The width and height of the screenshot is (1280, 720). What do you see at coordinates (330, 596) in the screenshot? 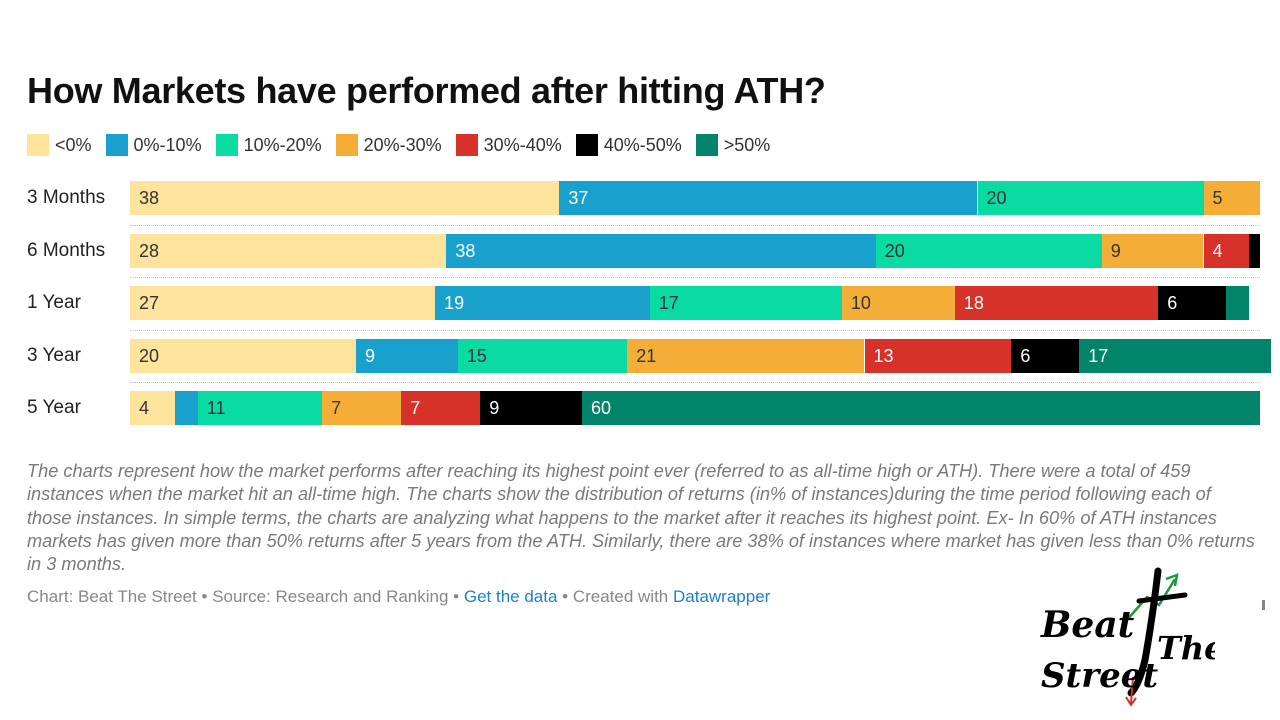
I see `source-text: Source: Research and Ranking` at bounding box center [330, 596].